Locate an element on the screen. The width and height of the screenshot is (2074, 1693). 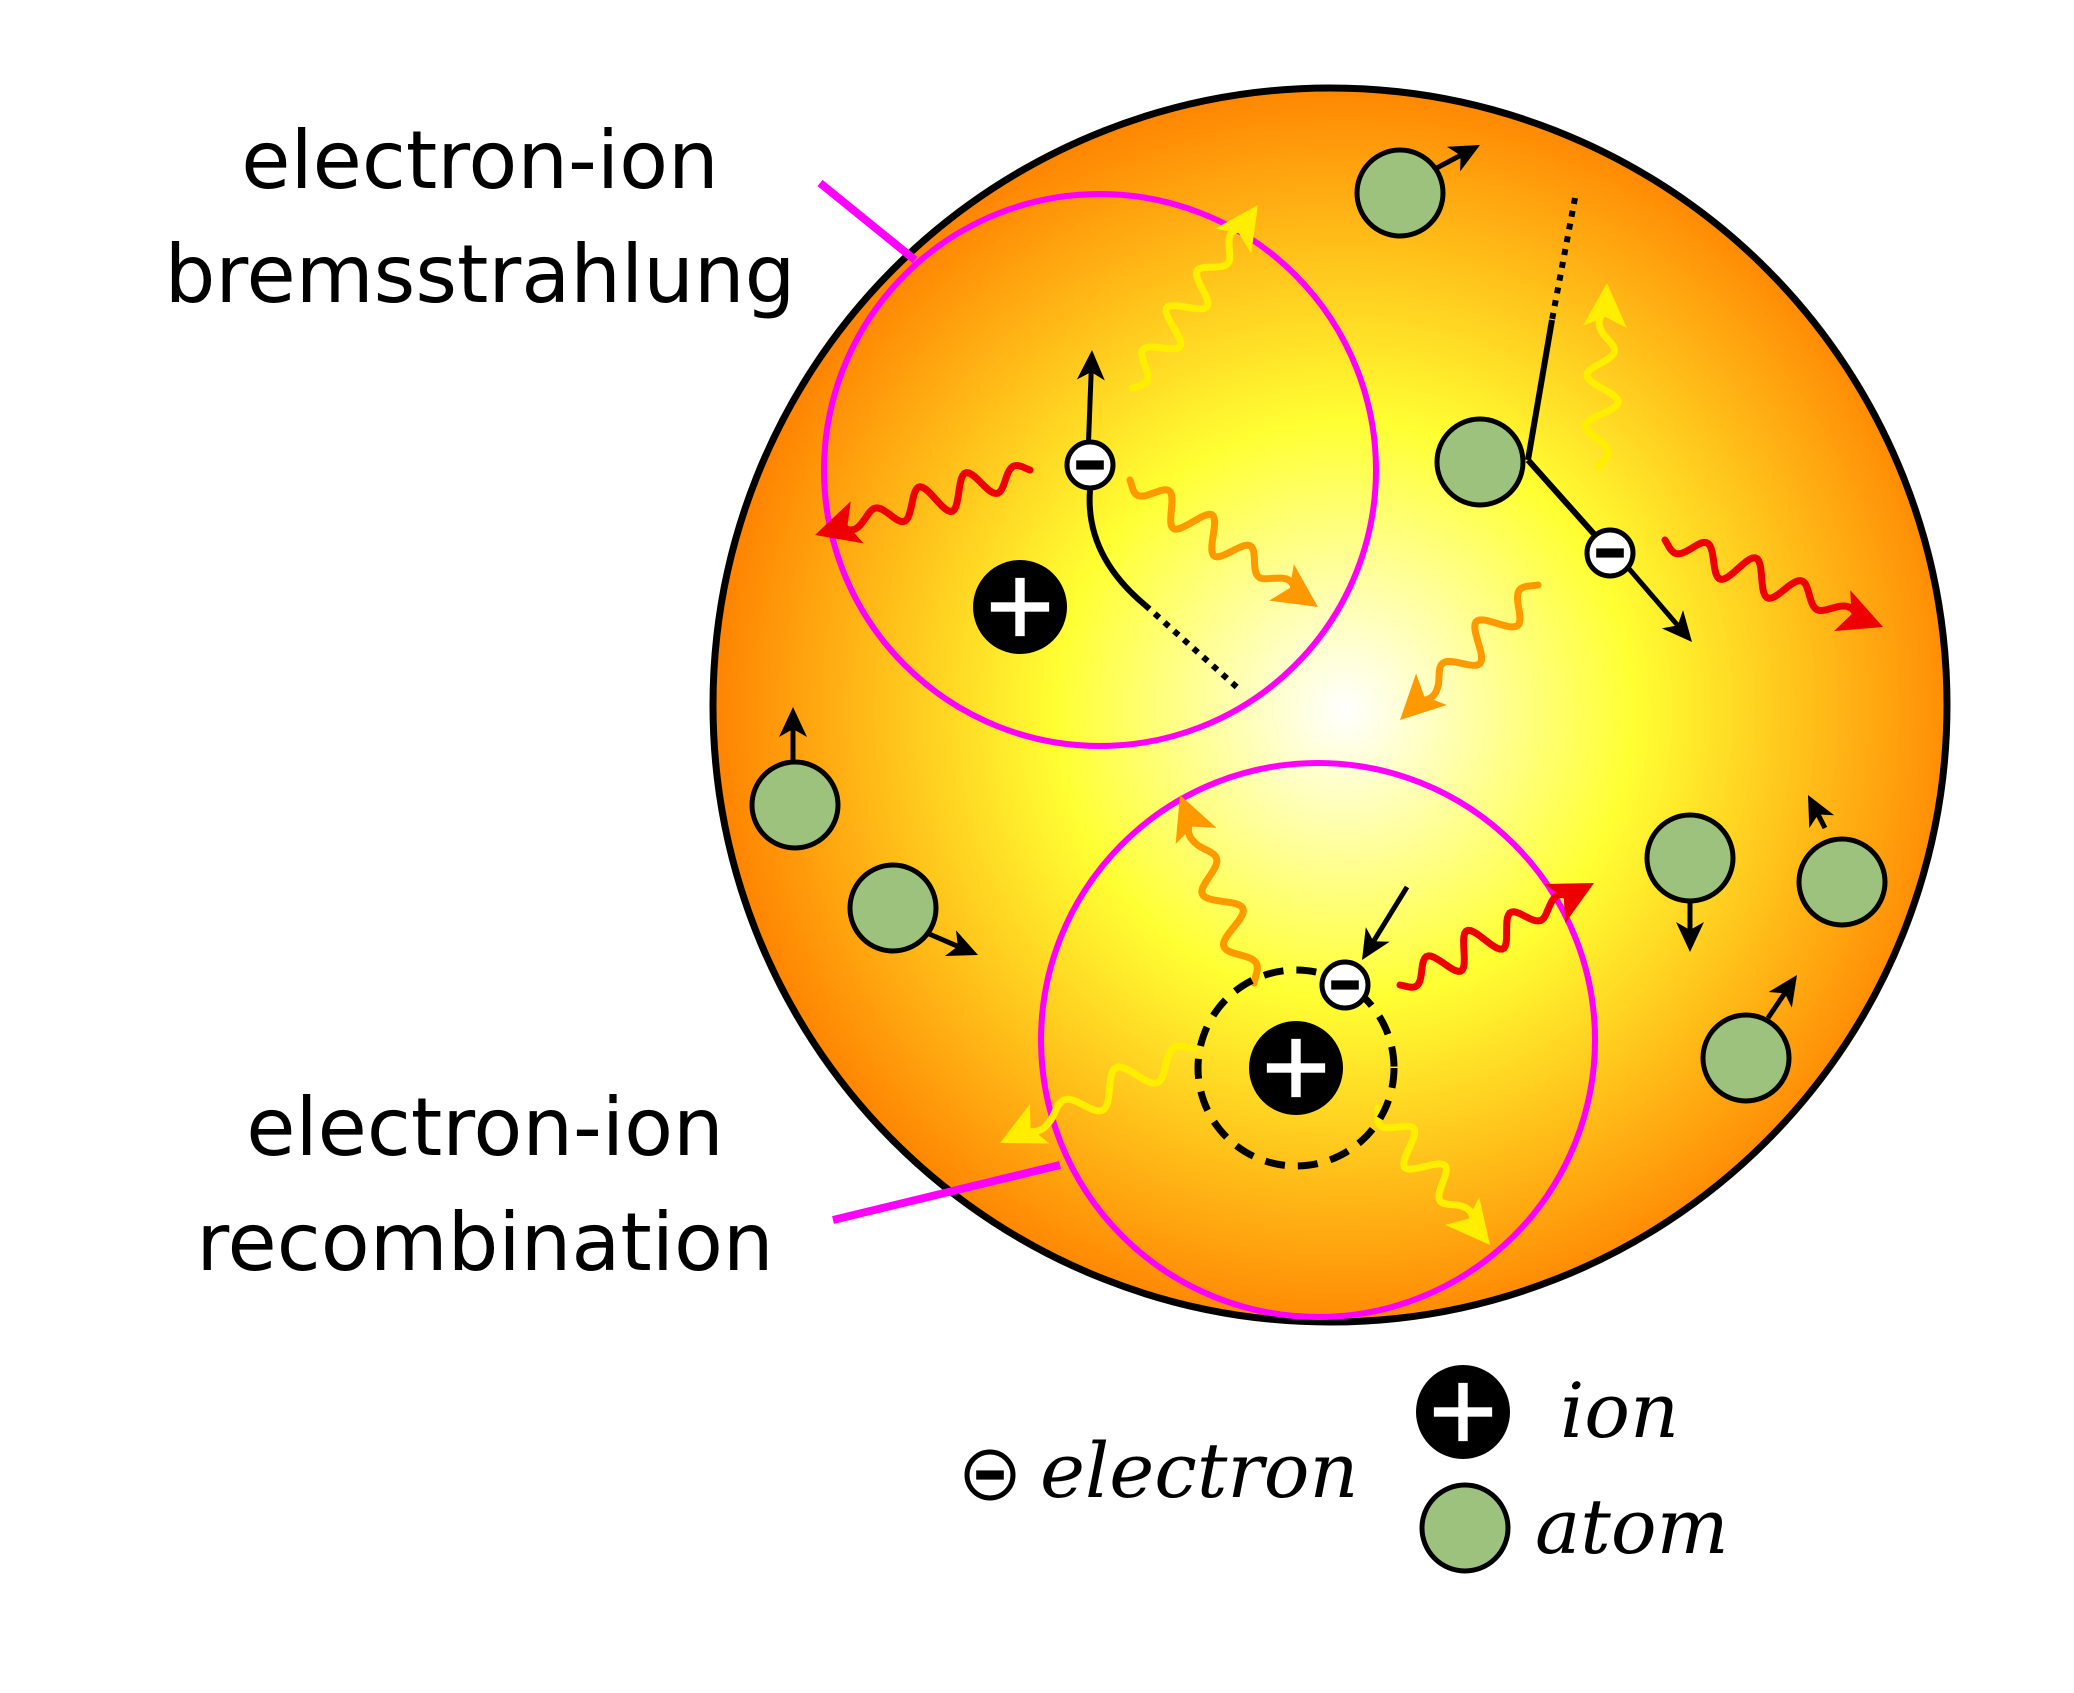
electron-scatter is located at coordinates (1610, 553).